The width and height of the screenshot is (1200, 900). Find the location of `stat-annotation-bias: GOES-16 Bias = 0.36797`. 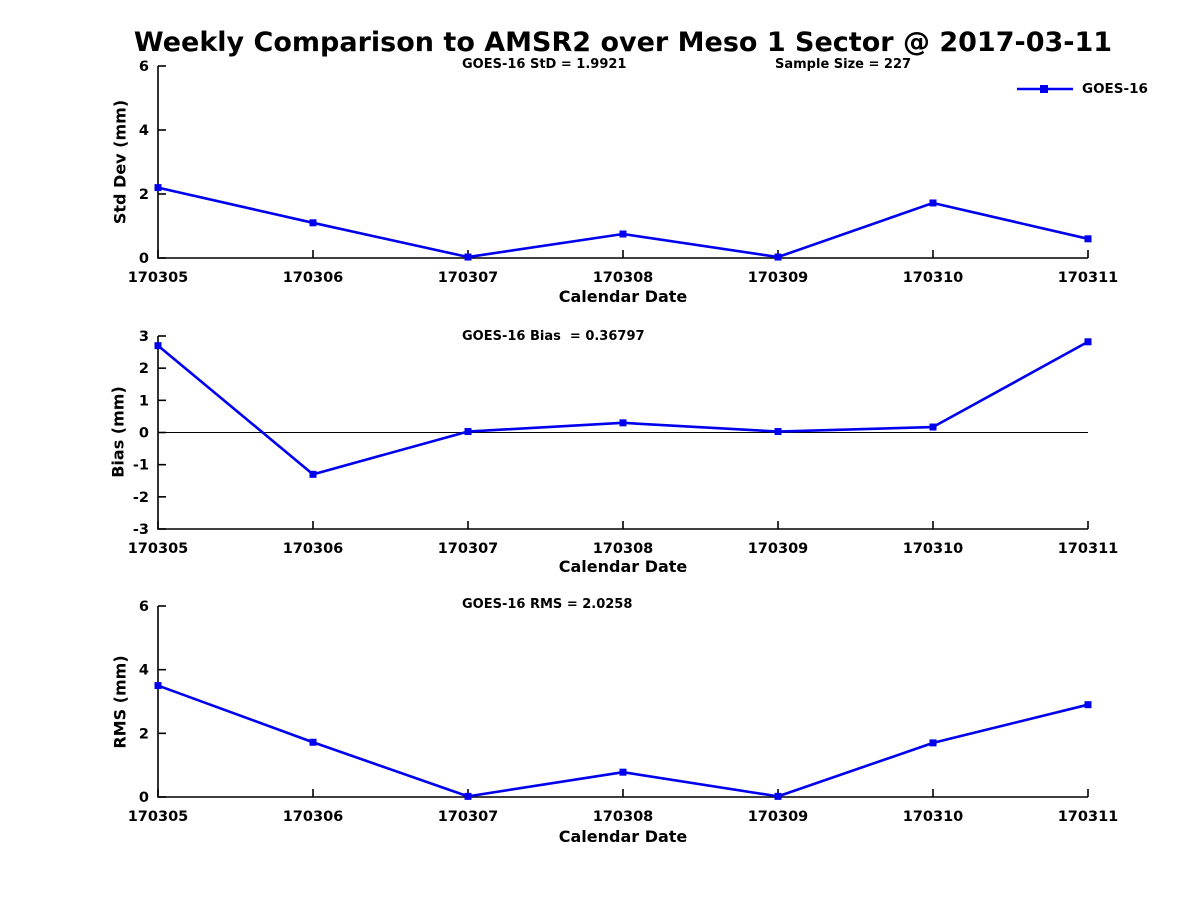

stat-annotation-bias: GOES-16 Bias = 0.36797 is located at coordinates (553, 336).